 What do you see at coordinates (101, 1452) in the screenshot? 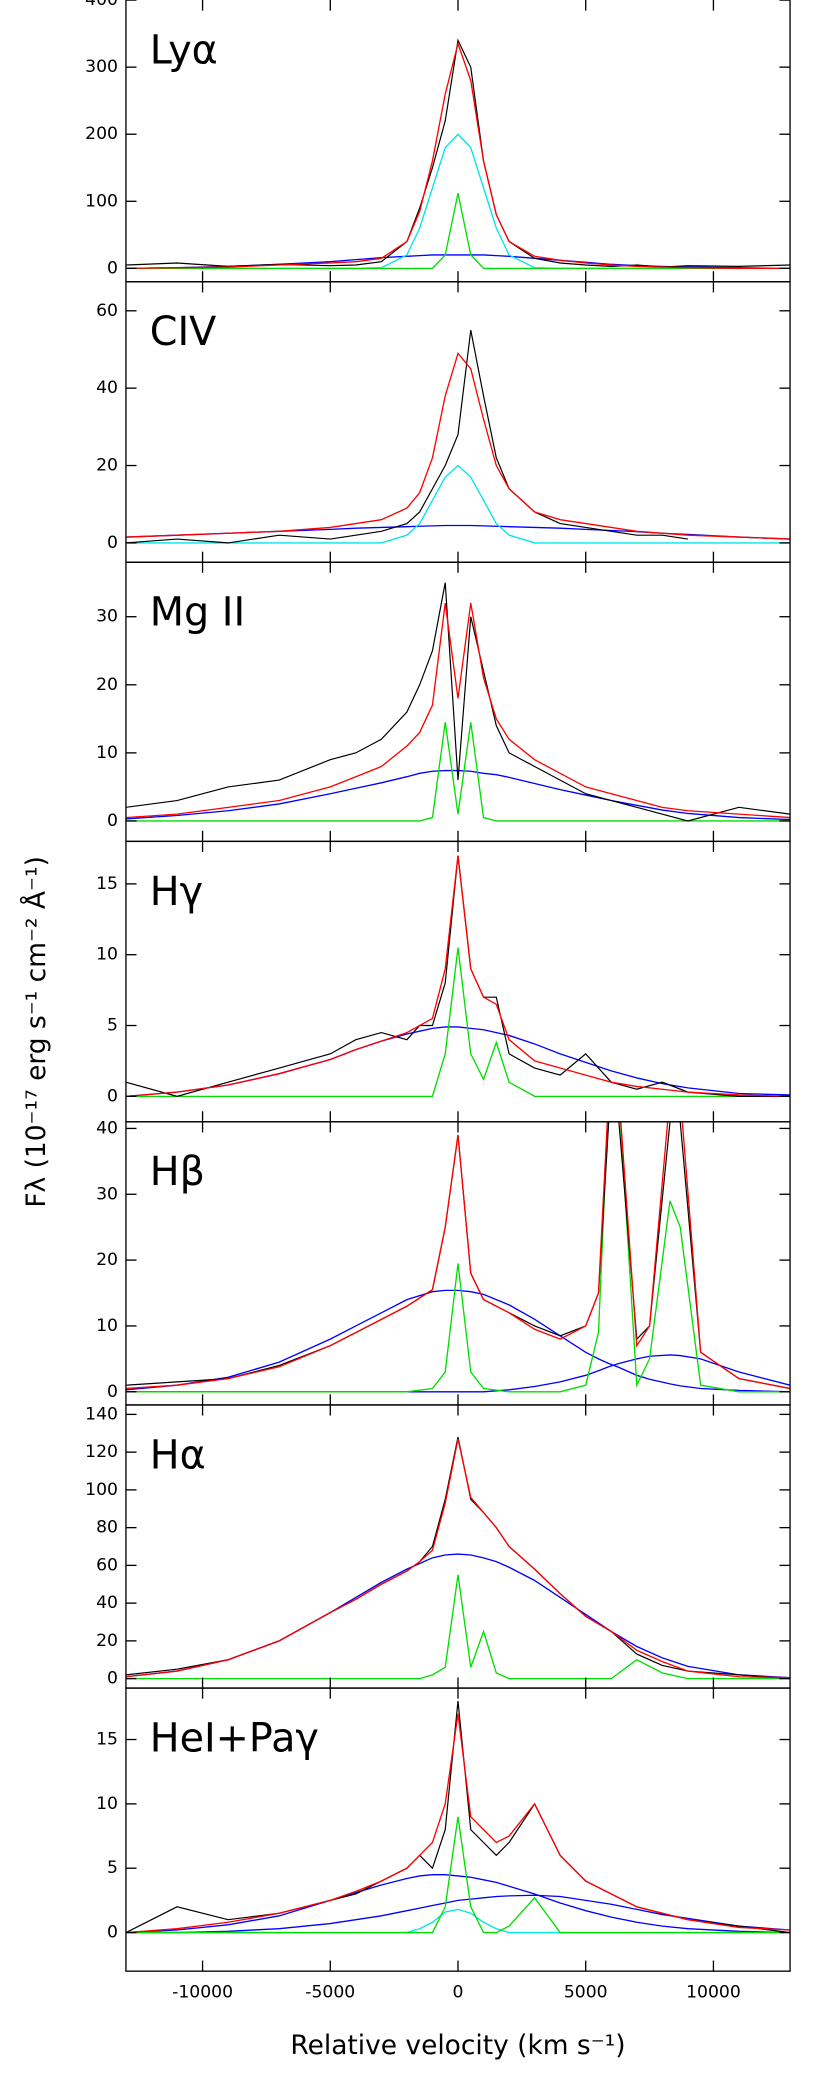
I see `y-tick-label: 120` at bounding box center [101, 1452].